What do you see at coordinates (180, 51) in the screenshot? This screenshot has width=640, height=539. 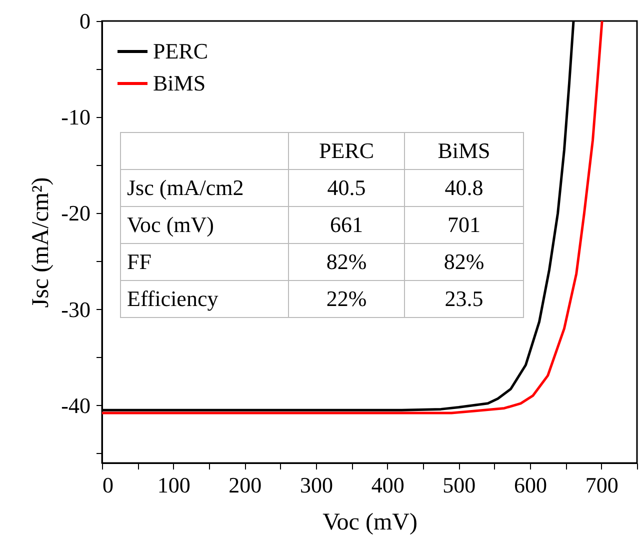 I see `legend-label: PERC` at bounding box center [180, 51].